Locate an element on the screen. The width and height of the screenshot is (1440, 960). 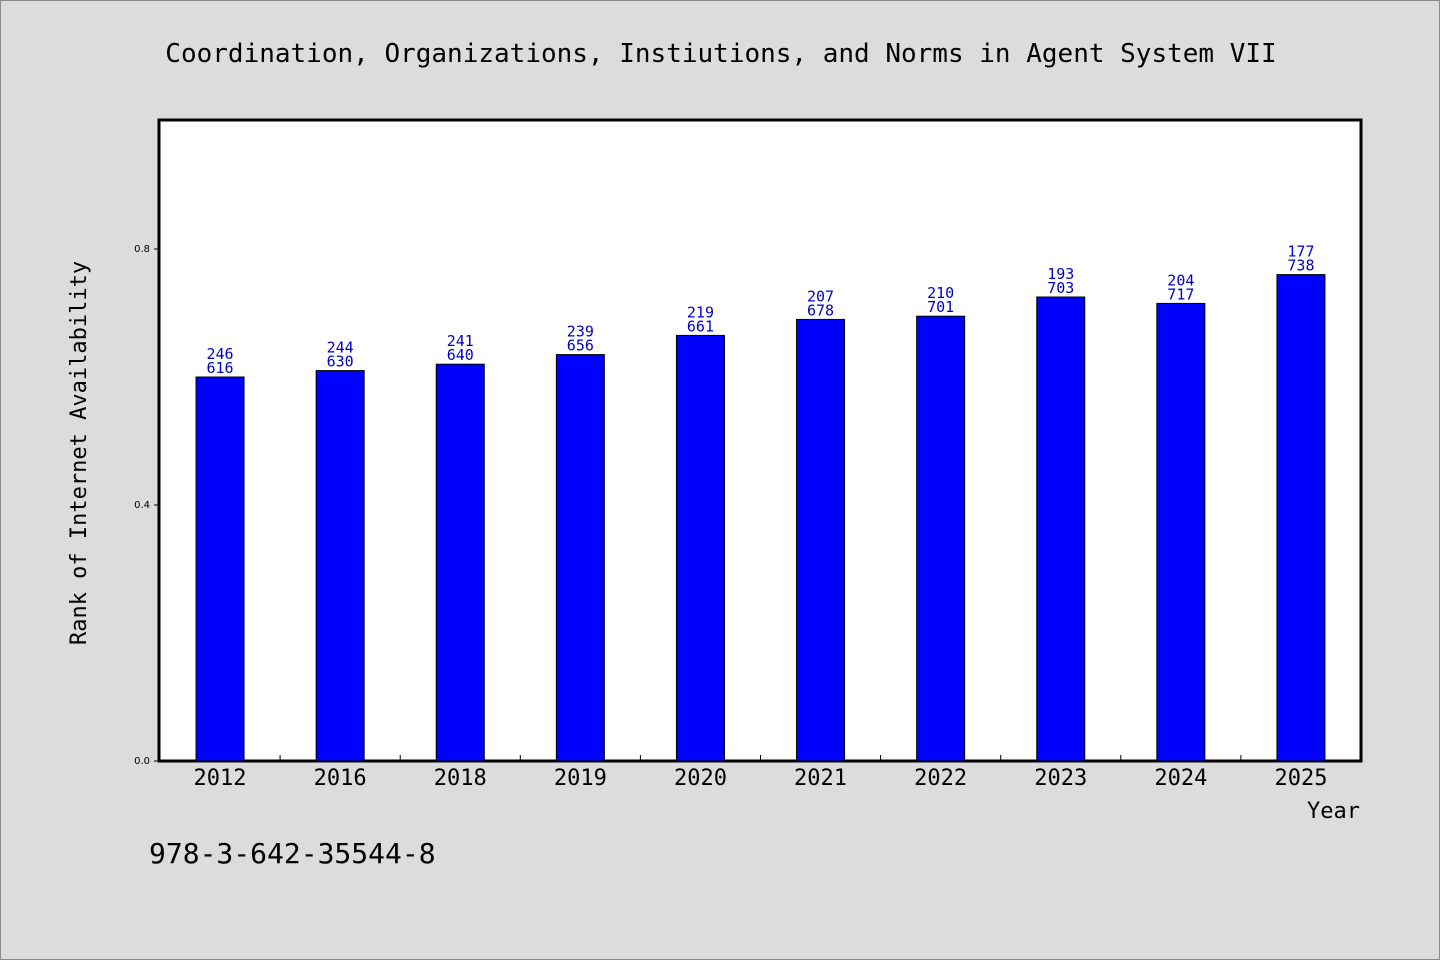
x-axis-label: Year is located at coordinates (1333, 811).